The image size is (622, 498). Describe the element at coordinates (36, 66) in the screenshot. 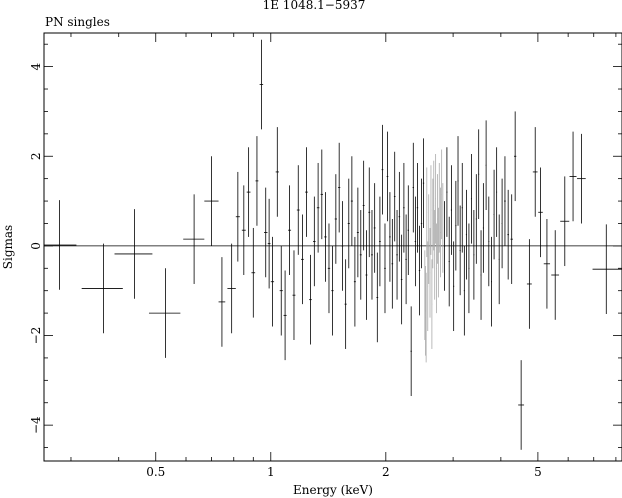

I see `y-tick-label: 4` at that location.